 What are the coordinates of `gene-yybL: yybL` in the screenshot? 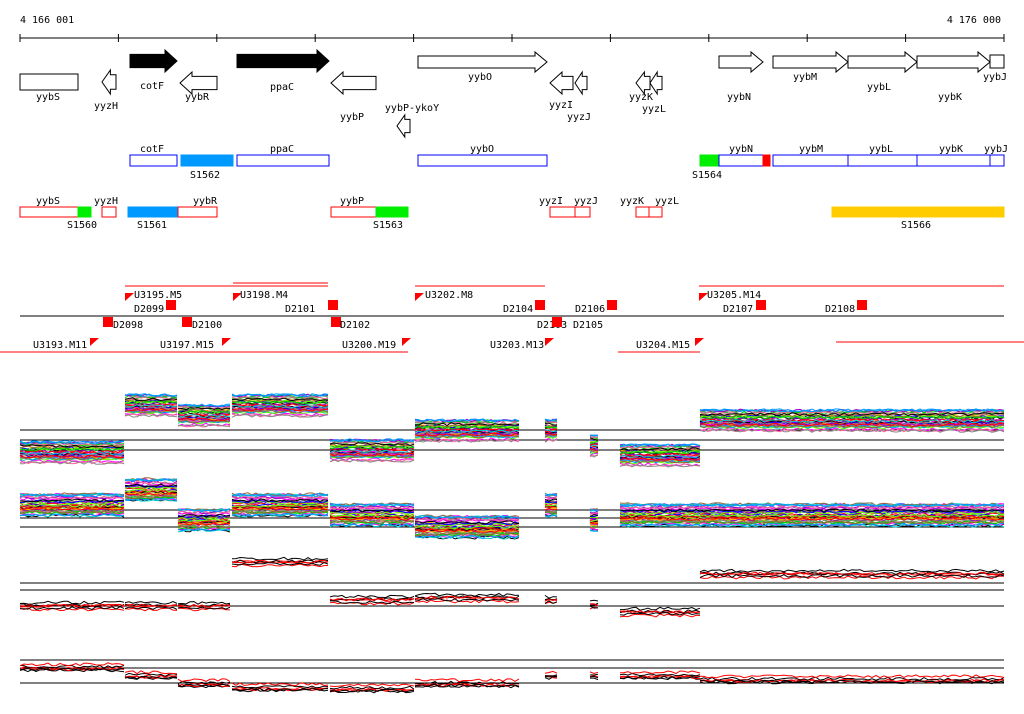 It's located at (882, 71).